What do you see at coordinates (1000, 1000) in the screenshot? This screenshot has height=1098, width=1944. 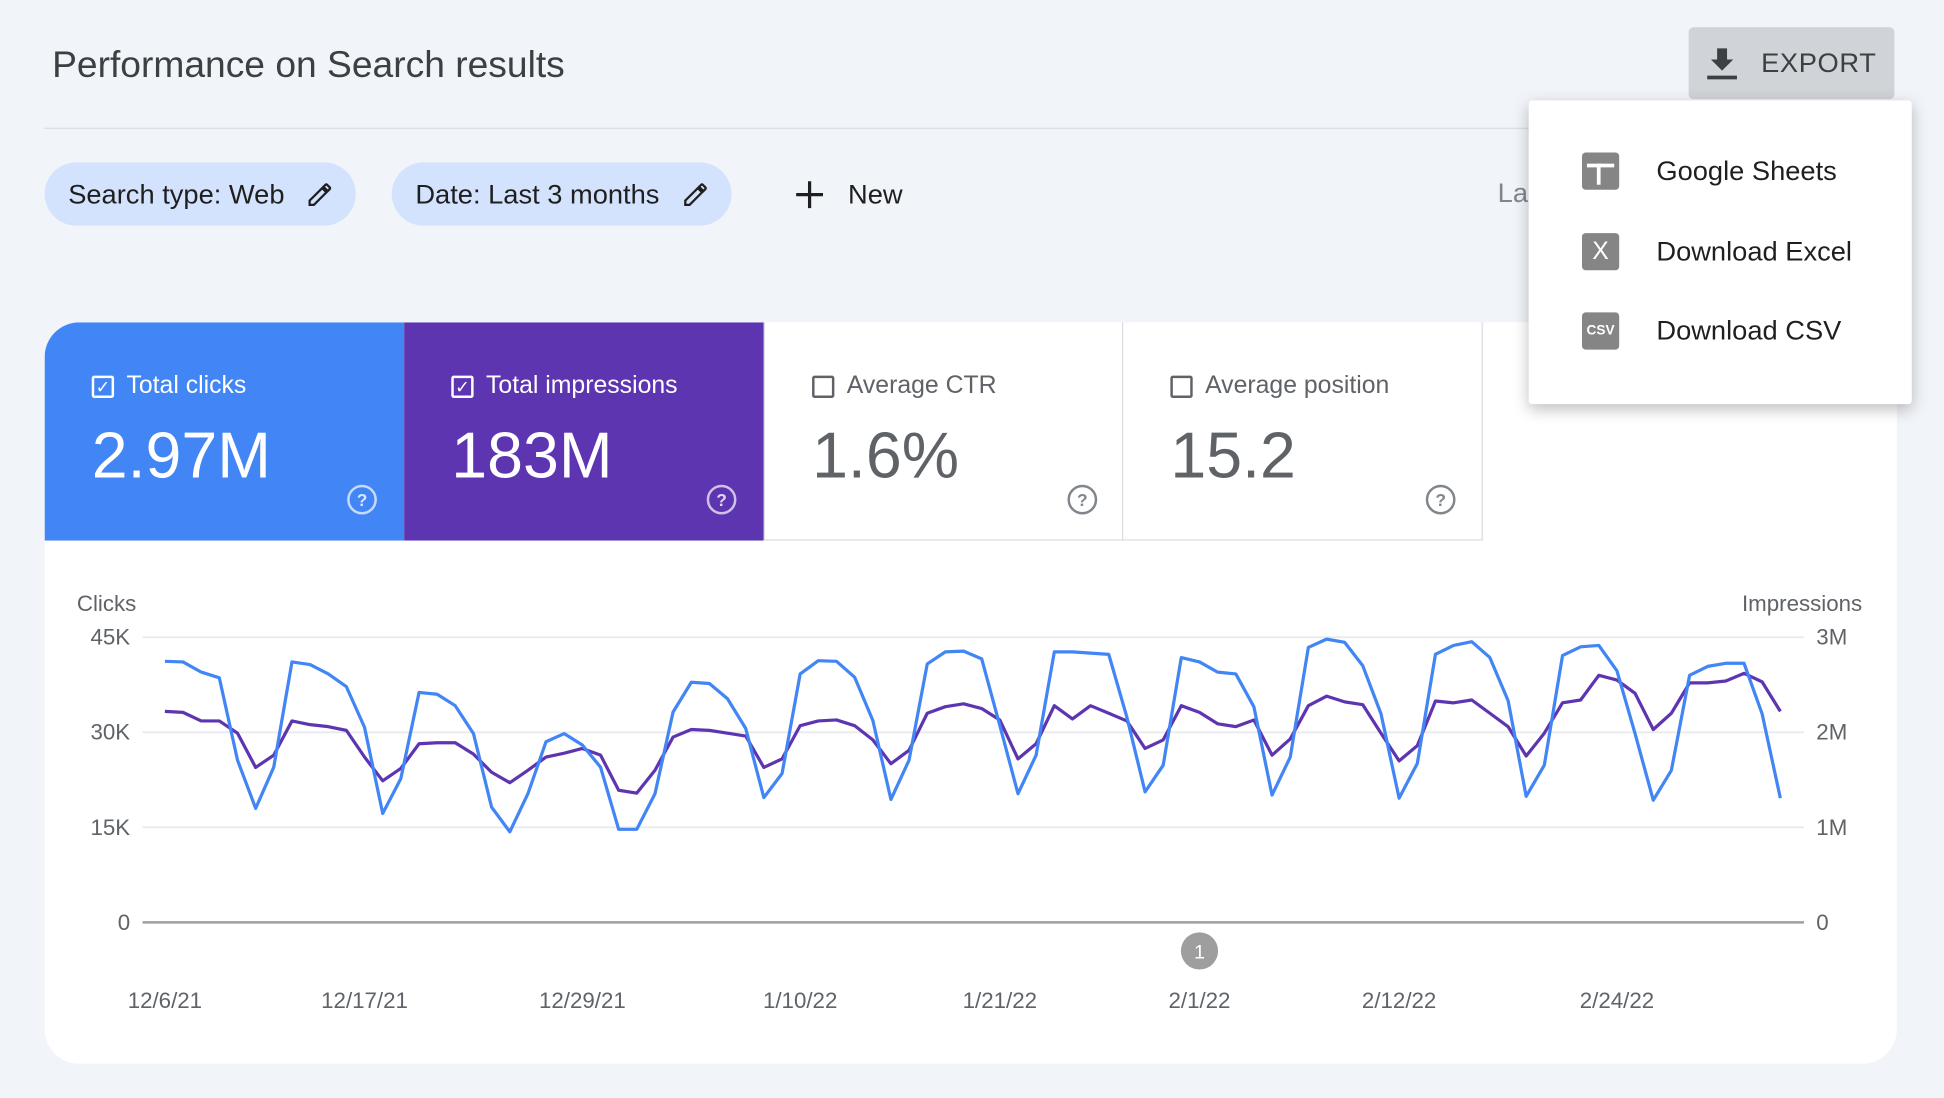 I see `x-tick-label: 1/21/22` at bounding box center [1000, 1000].